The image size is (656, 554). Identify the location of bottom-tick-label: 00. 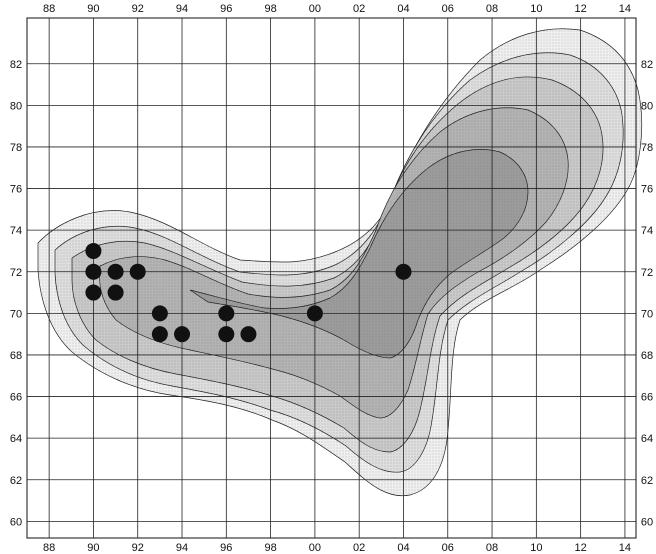
(315, 548).